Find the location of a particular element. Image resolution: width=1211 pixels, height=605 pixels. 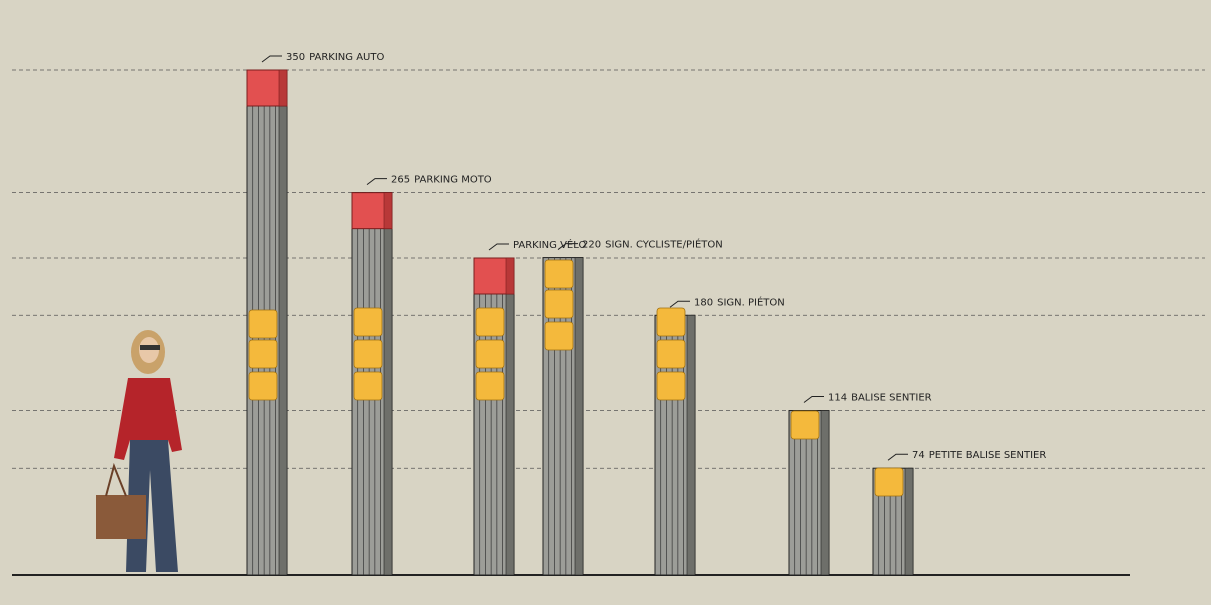

person is located at coordinates (139, 451).